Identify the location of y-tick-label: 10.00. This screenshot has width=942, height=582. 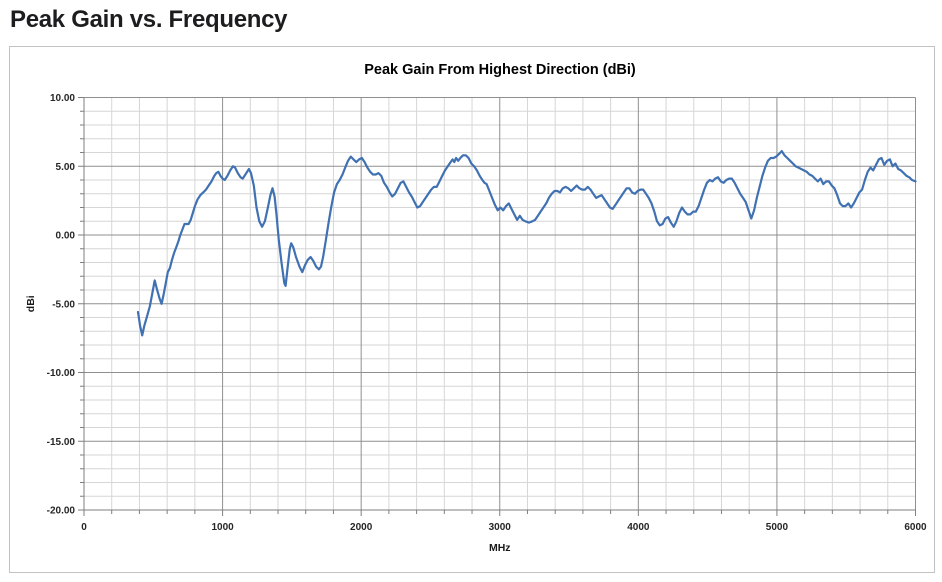
(62, 98).